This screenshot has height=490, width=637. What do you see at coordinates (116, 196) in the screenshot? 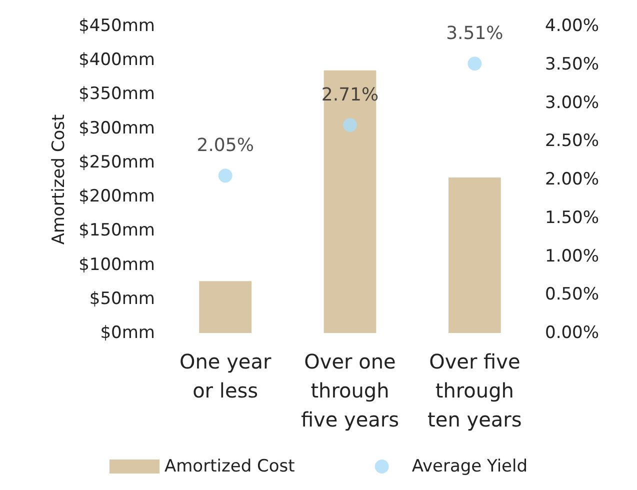
I see `y-tick-label: $200mm` at bounding box center [116, 196].